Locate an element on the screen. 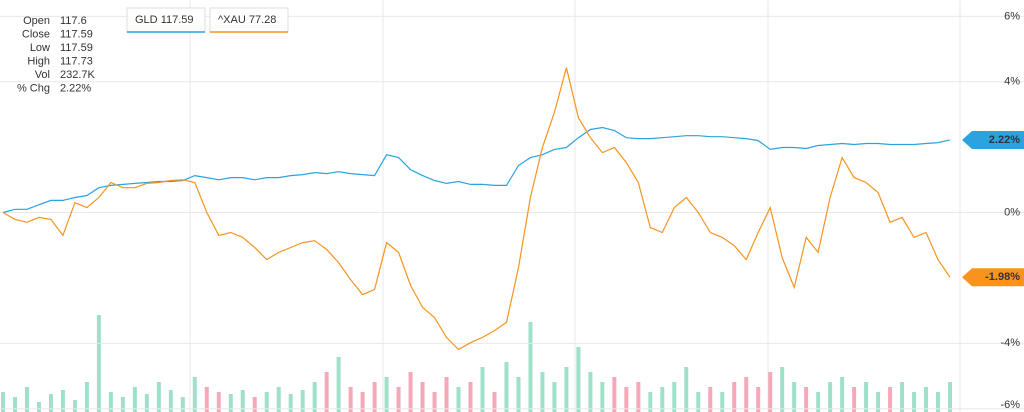 This screenshot has height=412, width=1024. y-tick-label: 6% is located at coordinates (1012, 16).